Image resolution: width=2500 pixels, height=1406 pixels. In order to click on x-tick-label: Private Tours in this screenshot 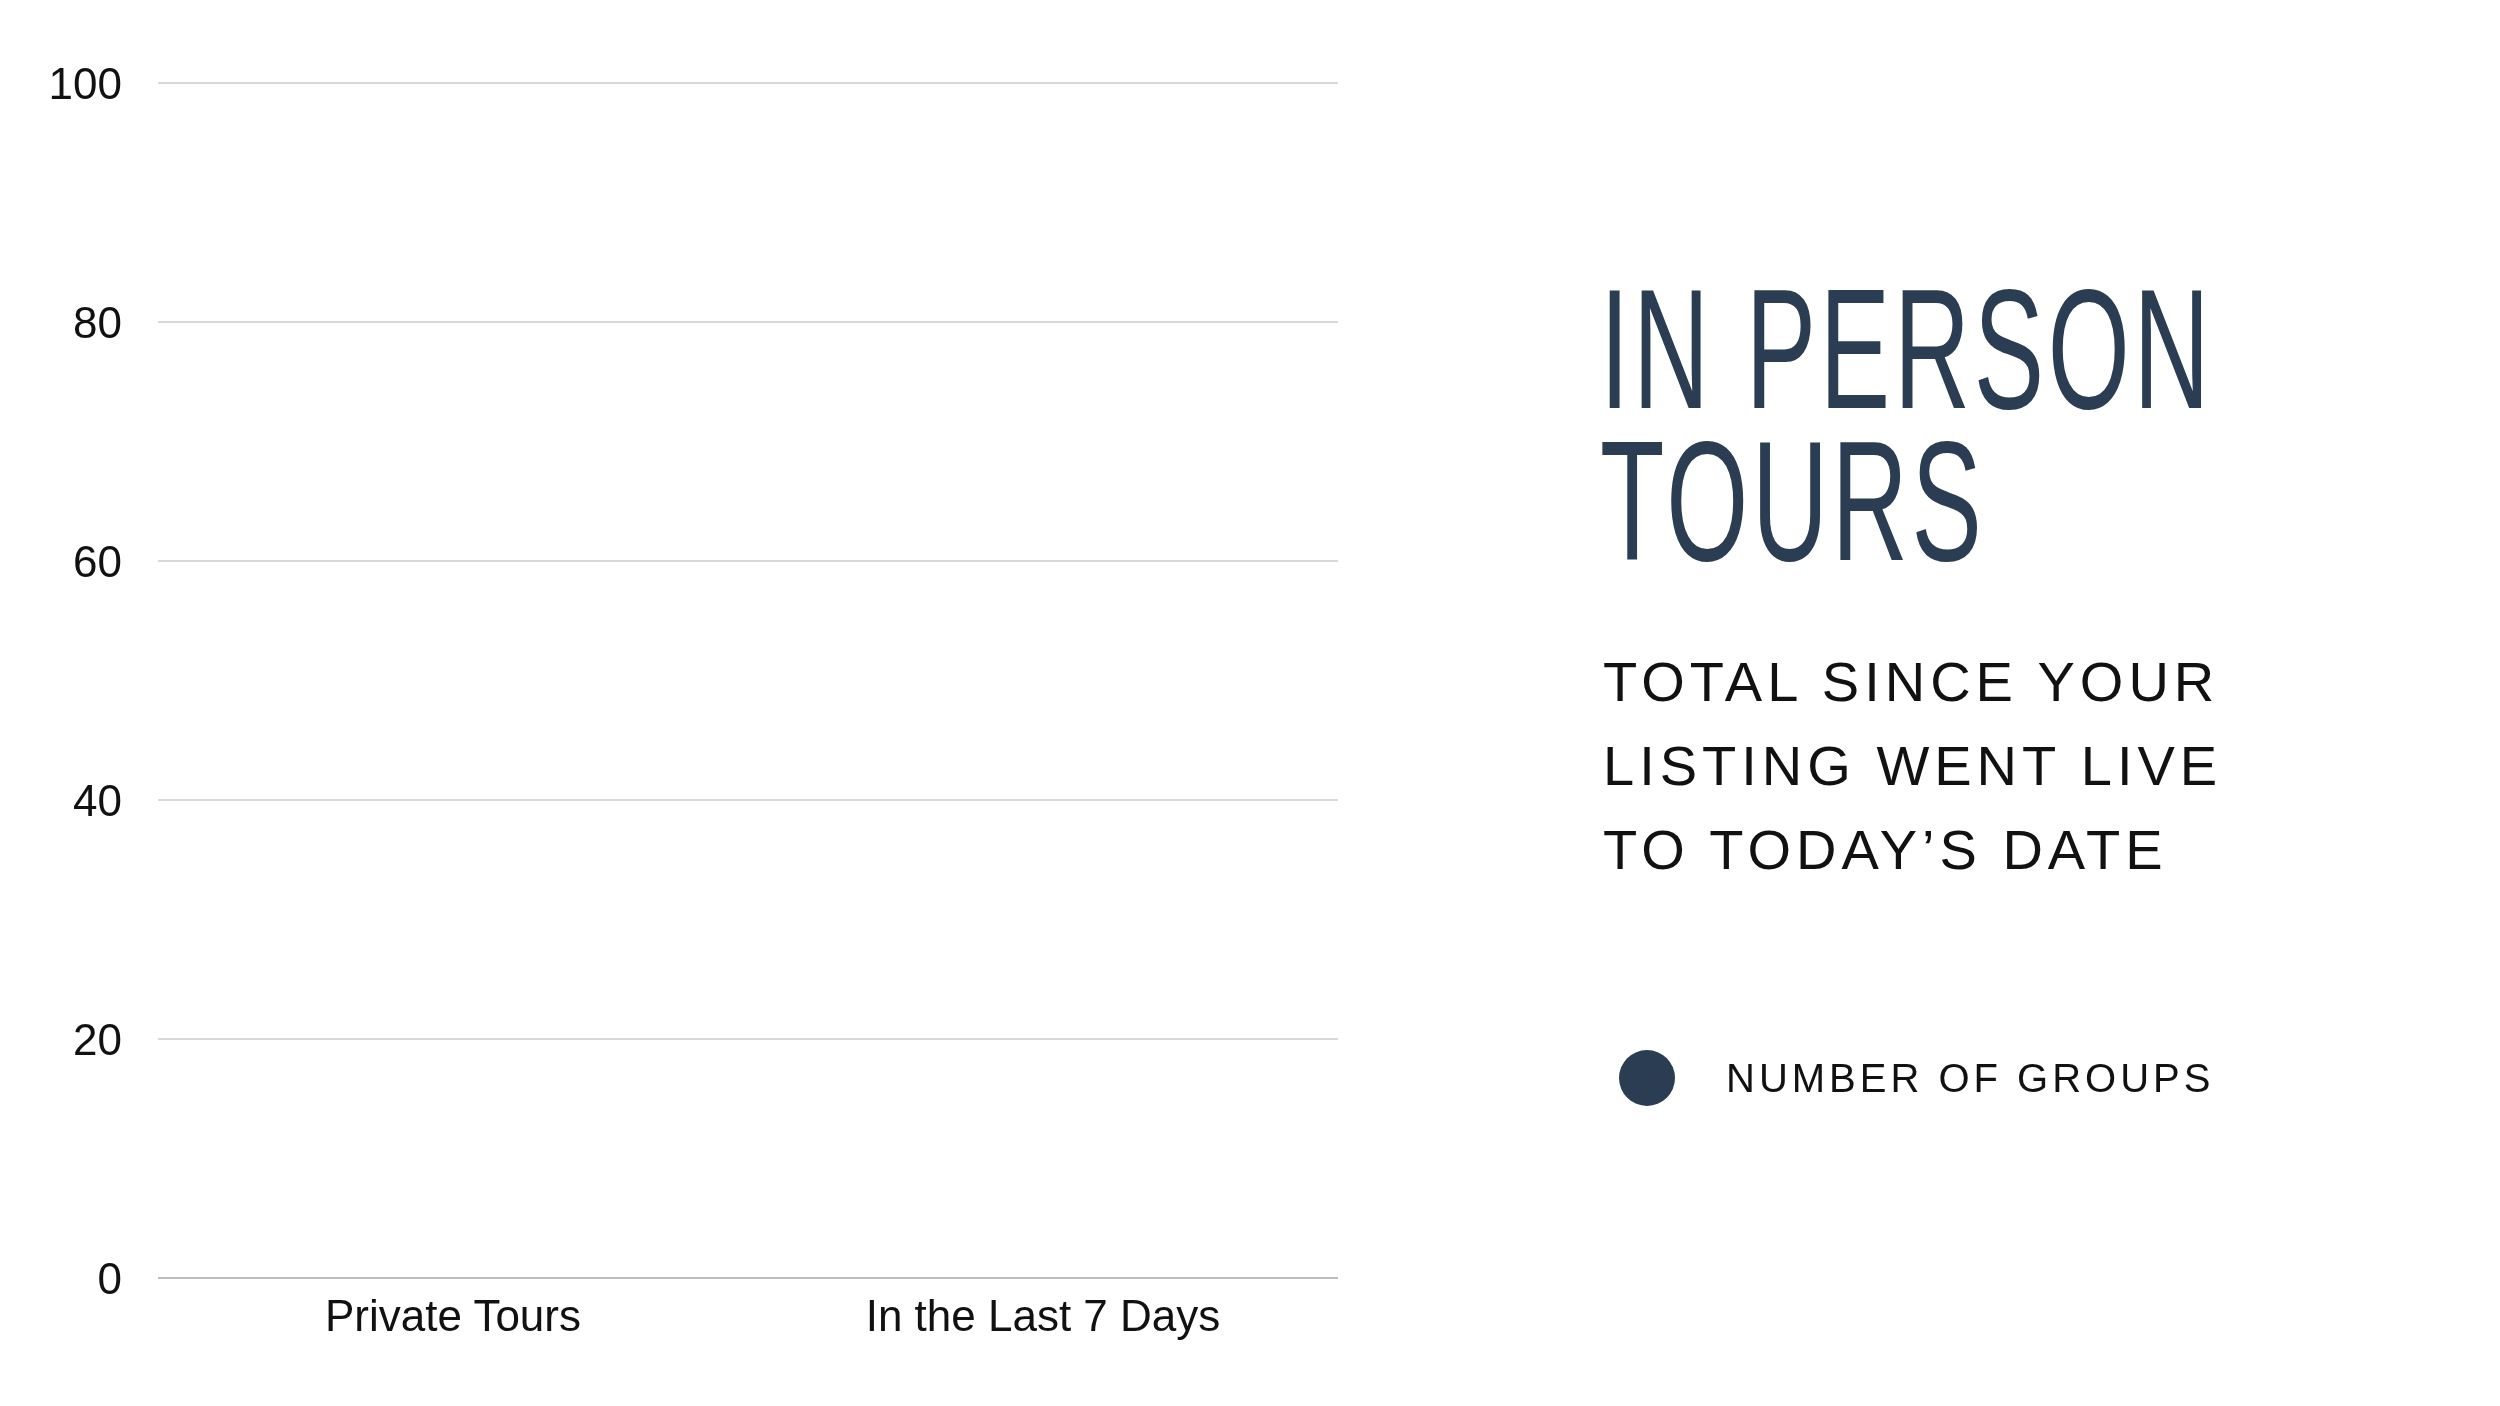, I will do `click(453, 1316)`.